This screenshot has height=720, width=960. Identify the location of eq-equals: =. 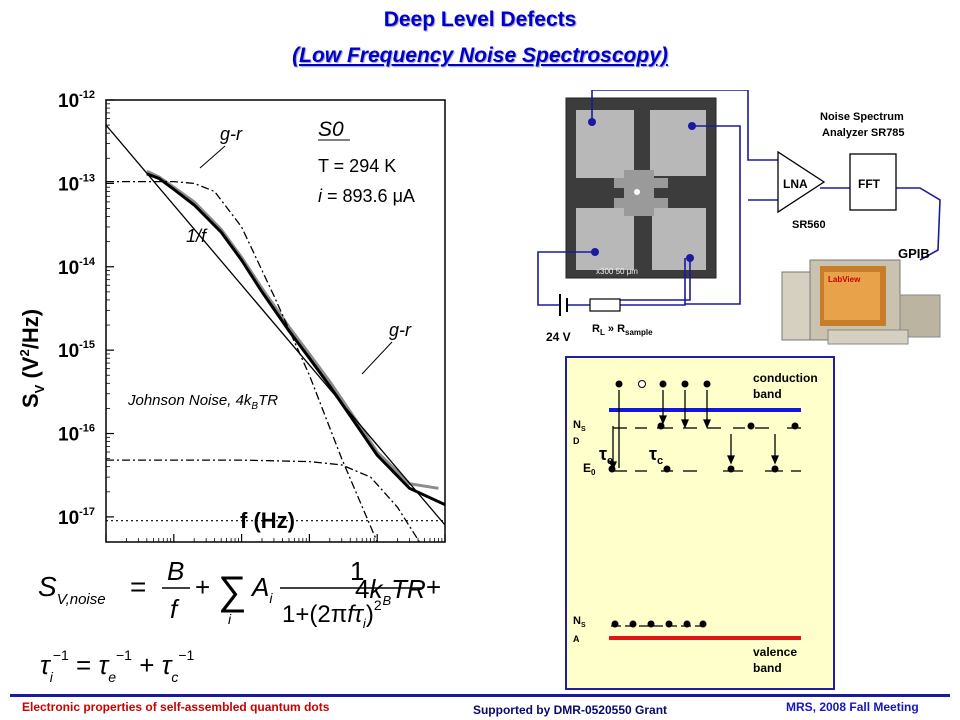
(138, 586).